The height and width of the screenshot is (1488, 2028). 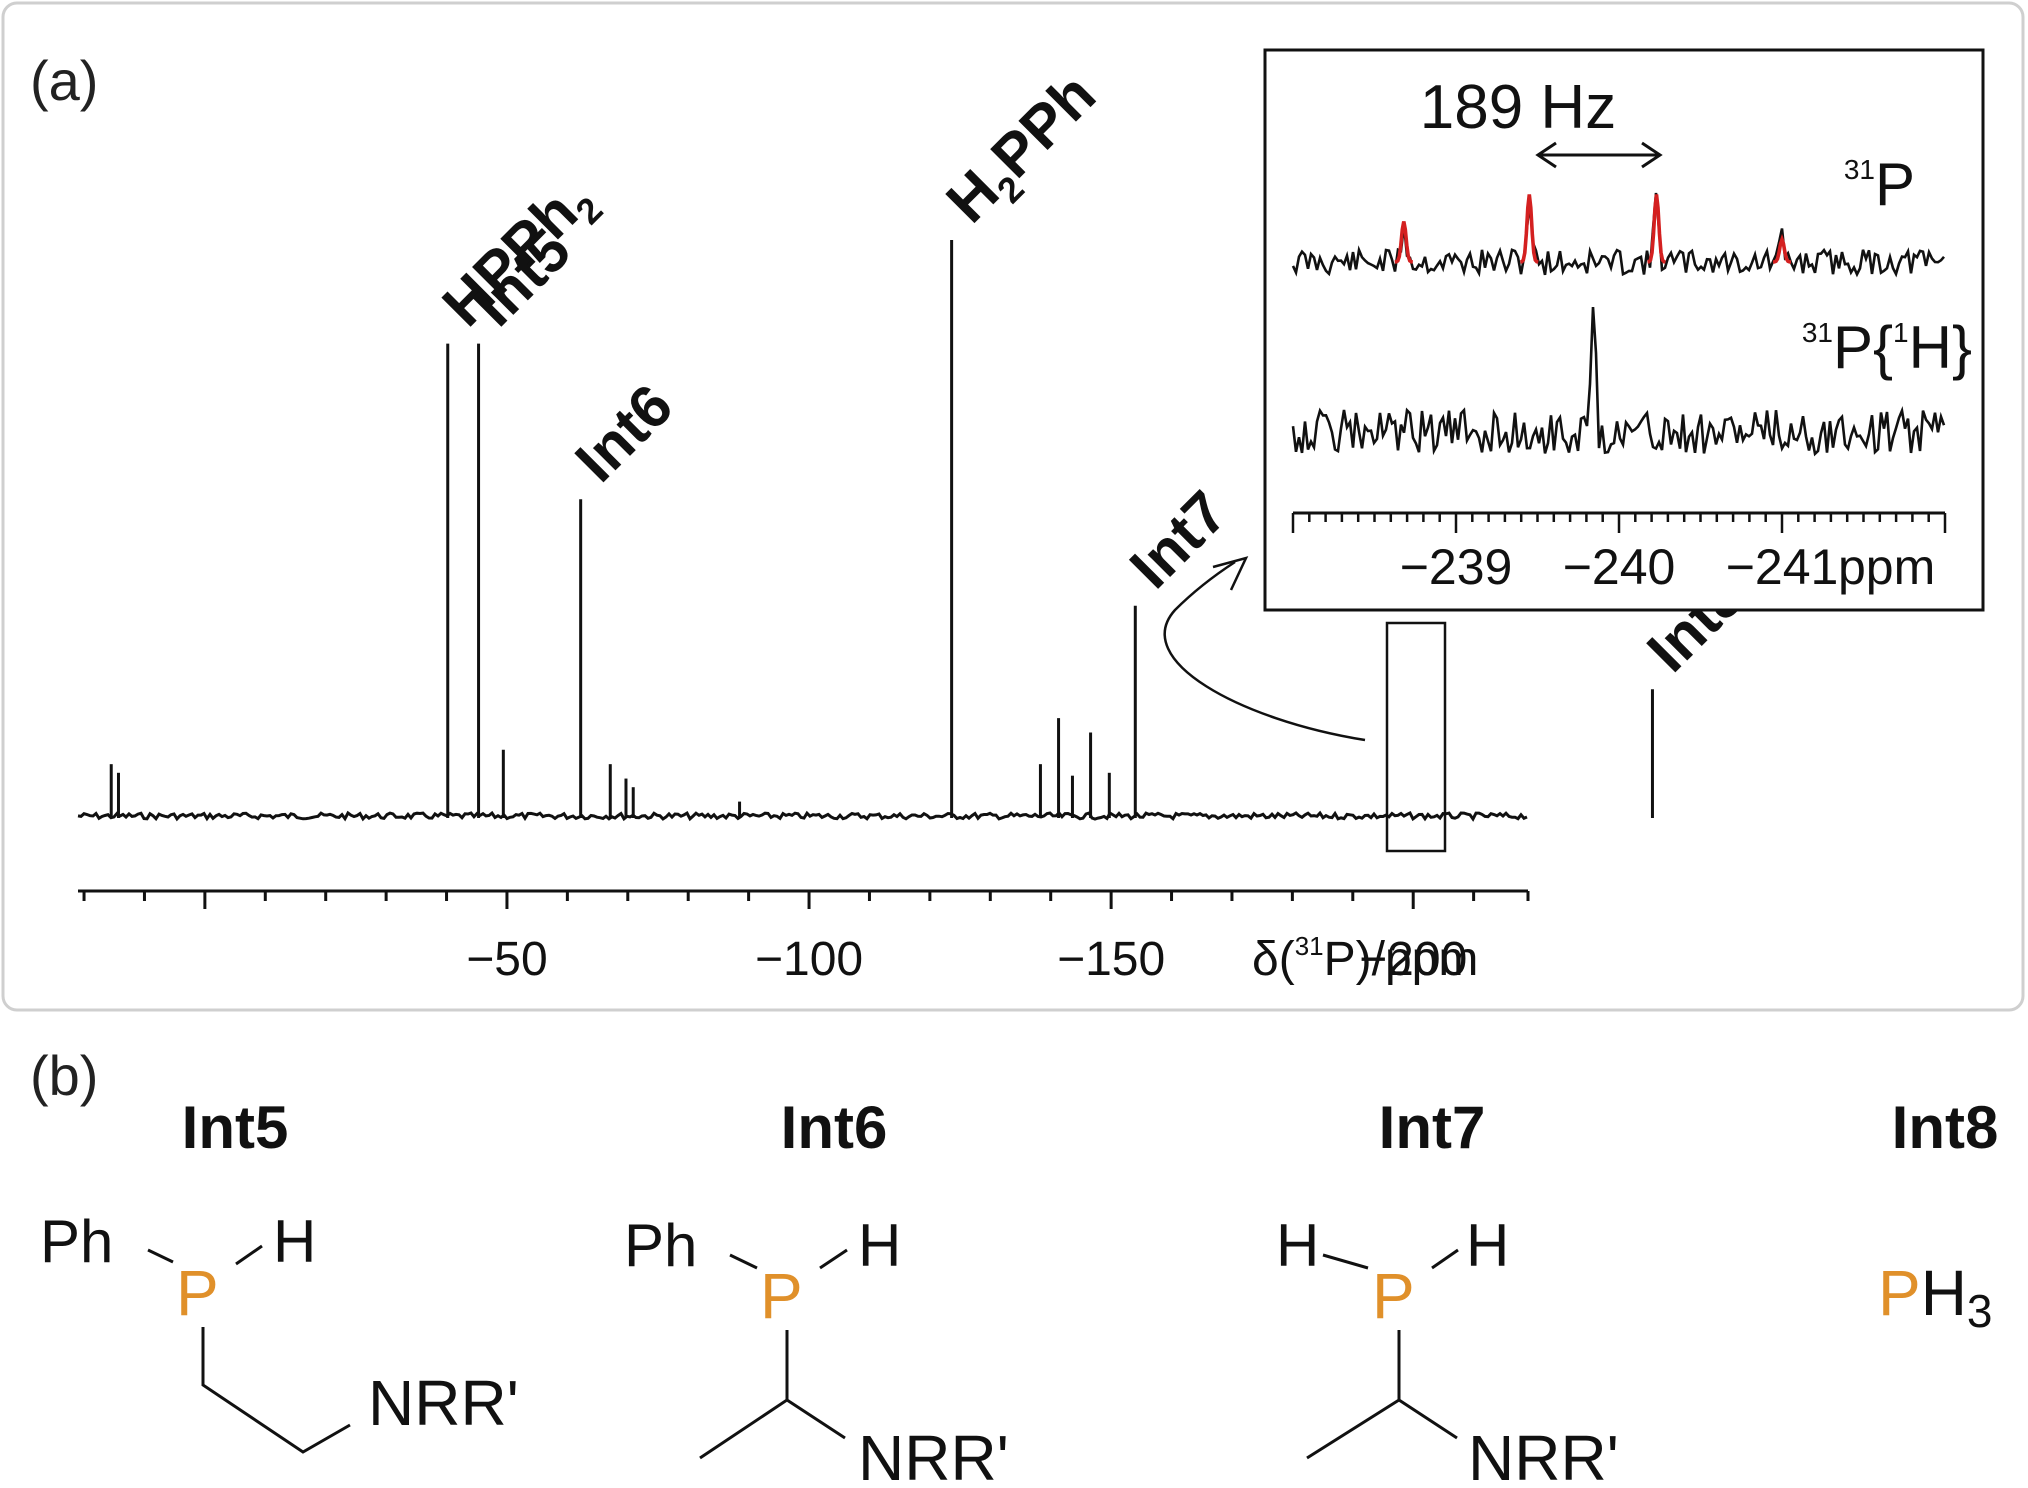 I want to click on tick-label: −150, so click(x=1111, y=959).